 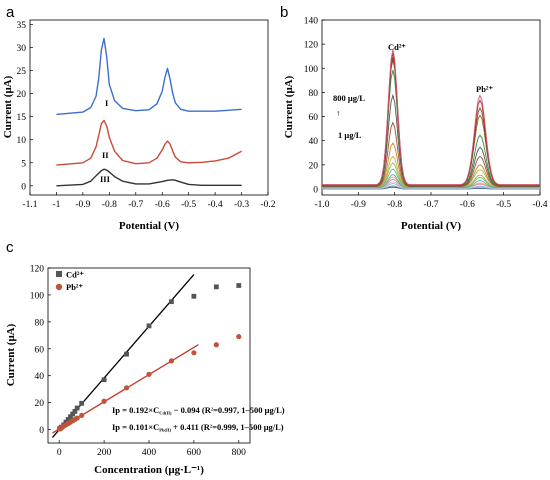 What do you see at coordinates (25, 106) in the screenshot?
I see `chart-a-y-ticks: 0 5 10 15 20 25 30 35` at bounding box center [25, 106].